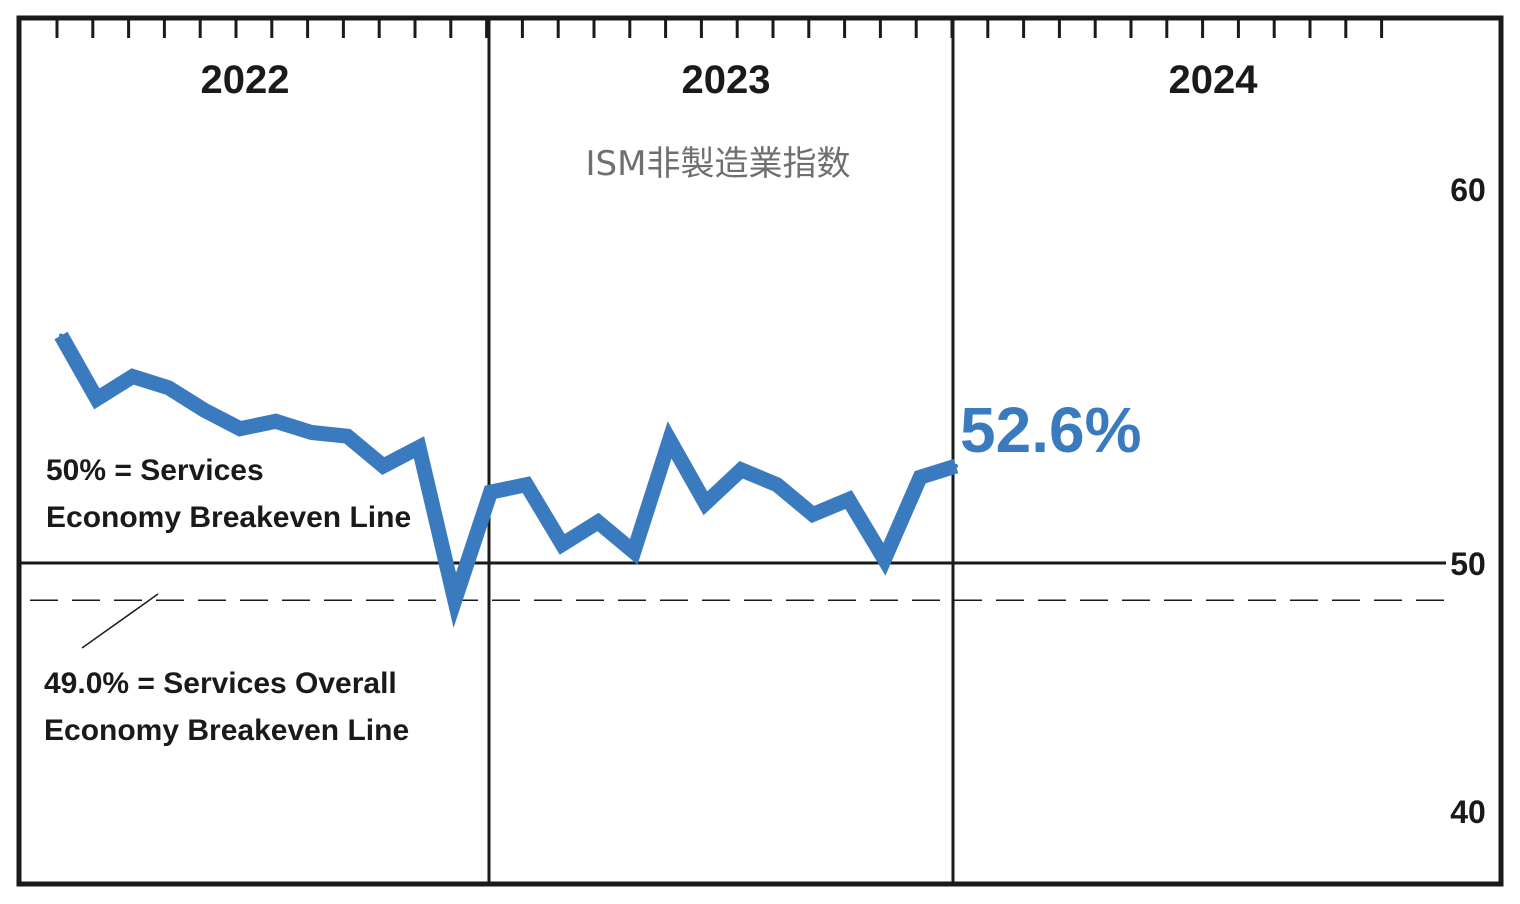 The image size is (1520, 904). I want to click on year-label-2024: 2024, so click(1214, 80).